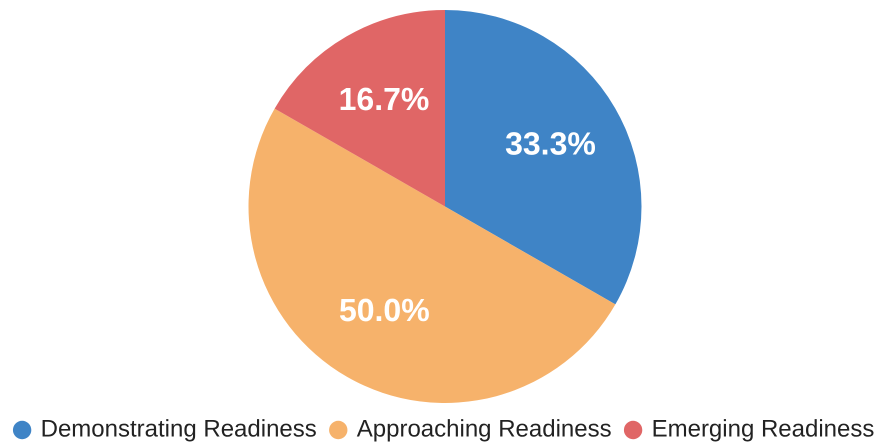 The height and width of the screenshot is (446, 890). What do you see at coordinates (484, 429) in the screenshot?
I see `legend-label: Approaching Readiness` at bounding box center [484, 429].